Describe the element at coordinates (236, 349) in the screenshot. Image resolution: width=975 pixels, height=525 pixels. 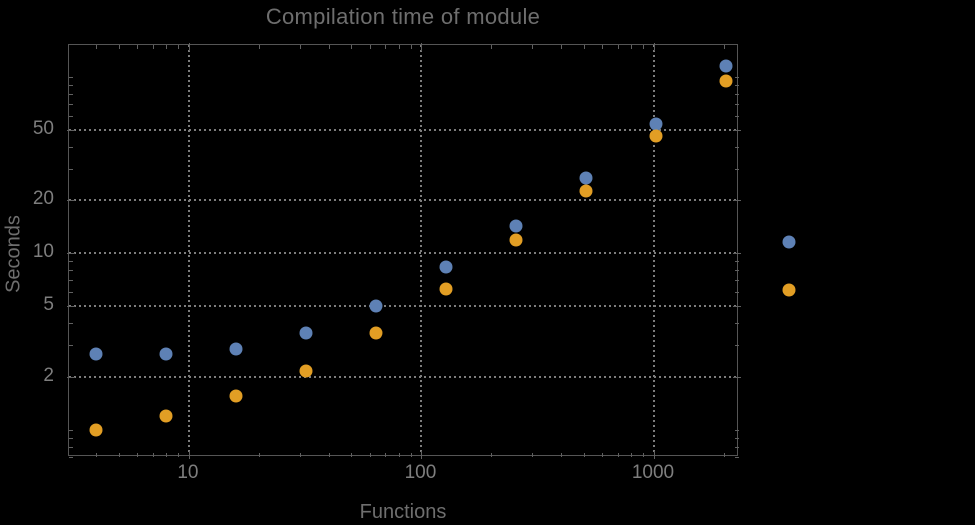
I see `data-point-blue-x16` at that location.